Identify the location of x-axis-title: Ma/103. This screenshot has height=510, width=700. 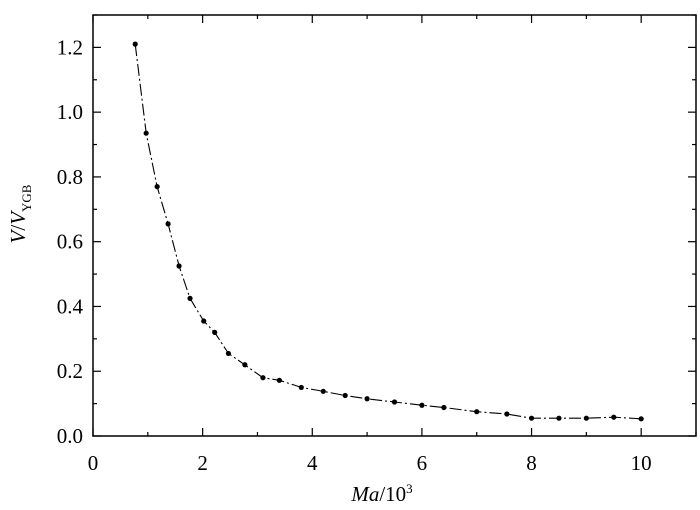
(381, 493).